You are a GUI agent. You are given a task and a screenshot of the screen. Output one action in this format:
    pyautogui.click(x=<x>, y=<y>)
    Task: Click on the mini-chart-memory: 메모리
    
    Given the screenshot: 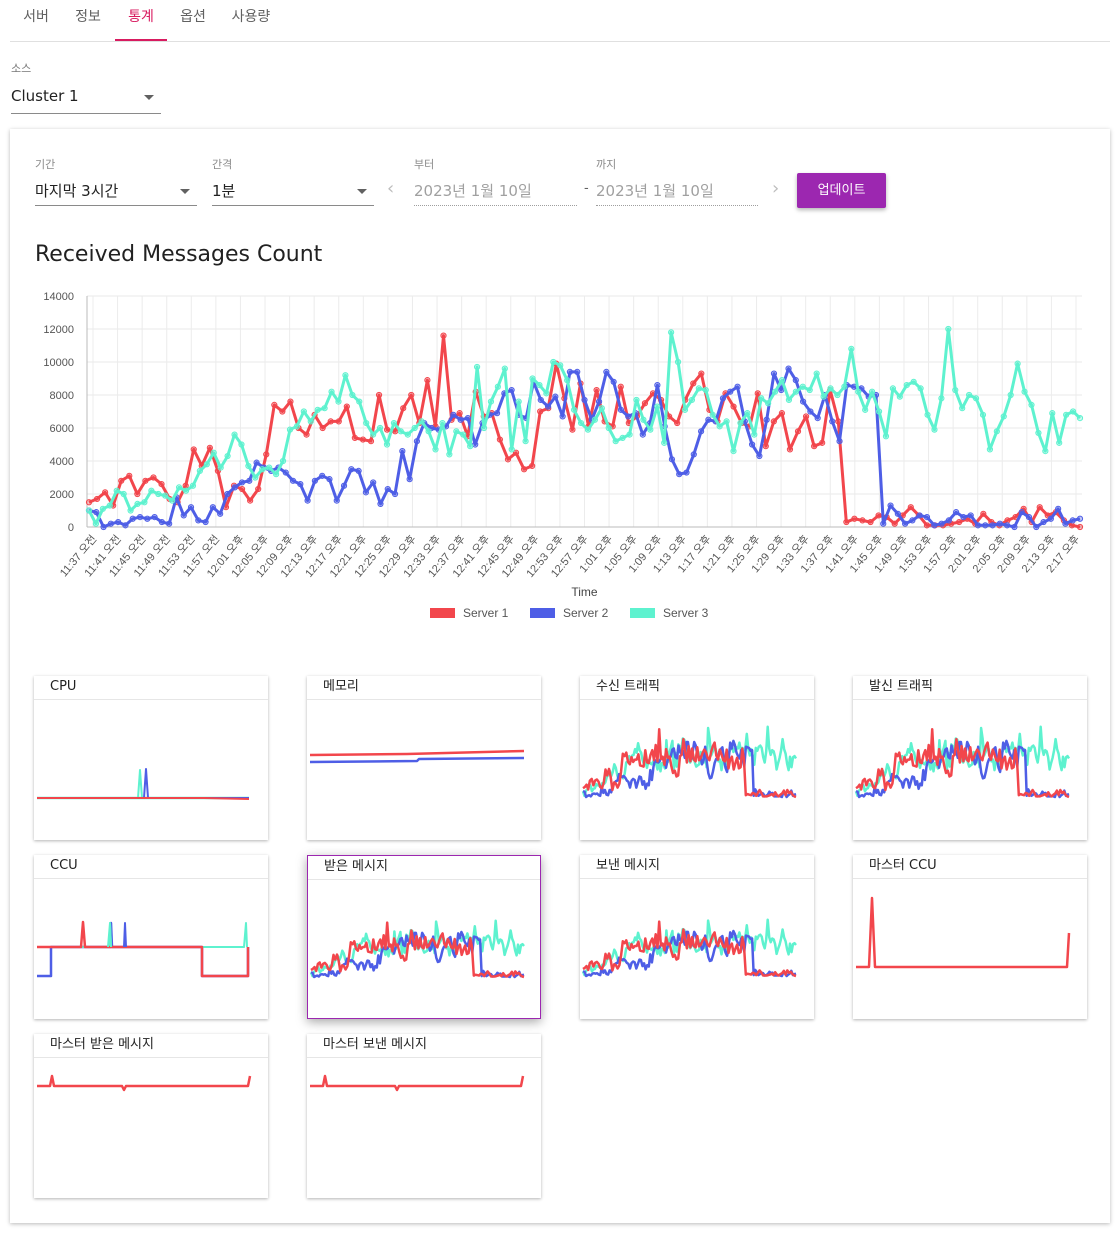 What is the action you would take?
    pyautogui.click(x=424, y=758)
    